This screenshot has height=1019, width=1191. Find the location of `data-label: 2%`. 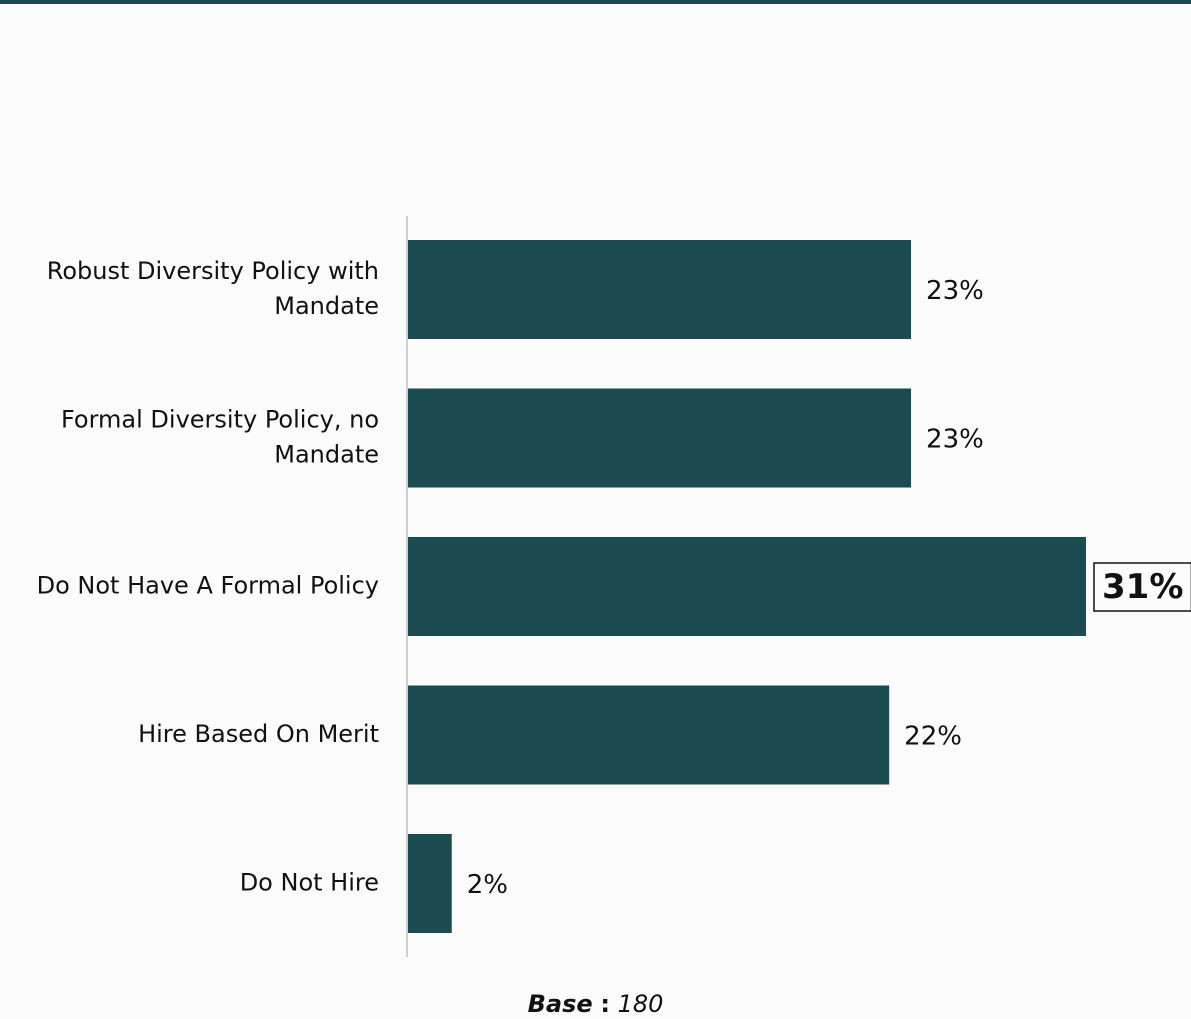

data-label: 2% is located at coordinates (487, 885).